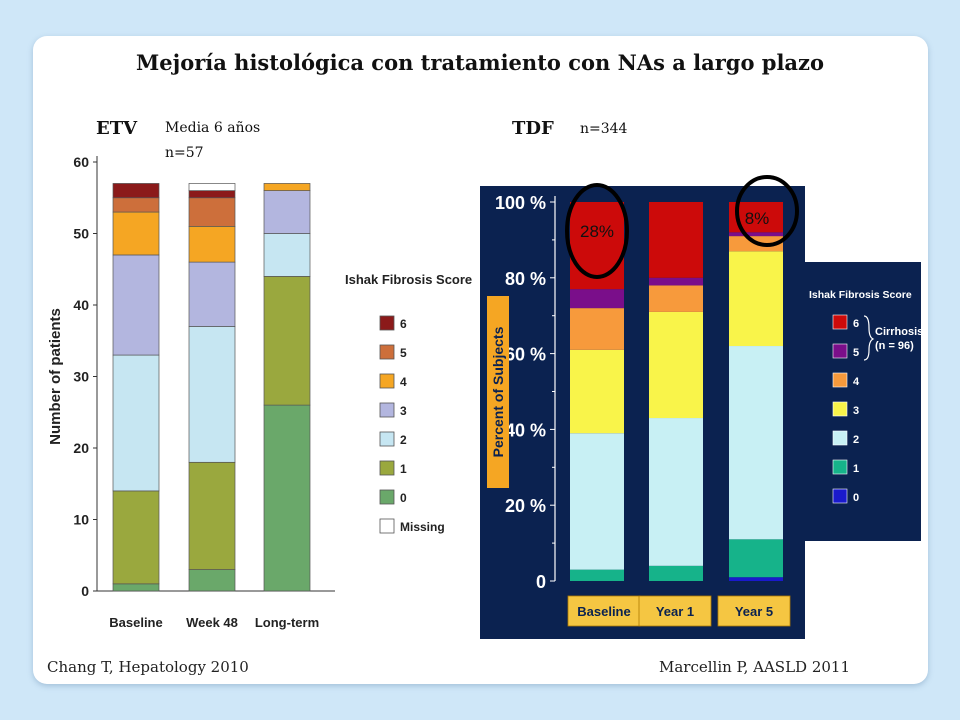  What do you see at coordinates (81, 377) in the screenshot?
I see `left-y-tick-label: 30` at bounding box center [81, 377].